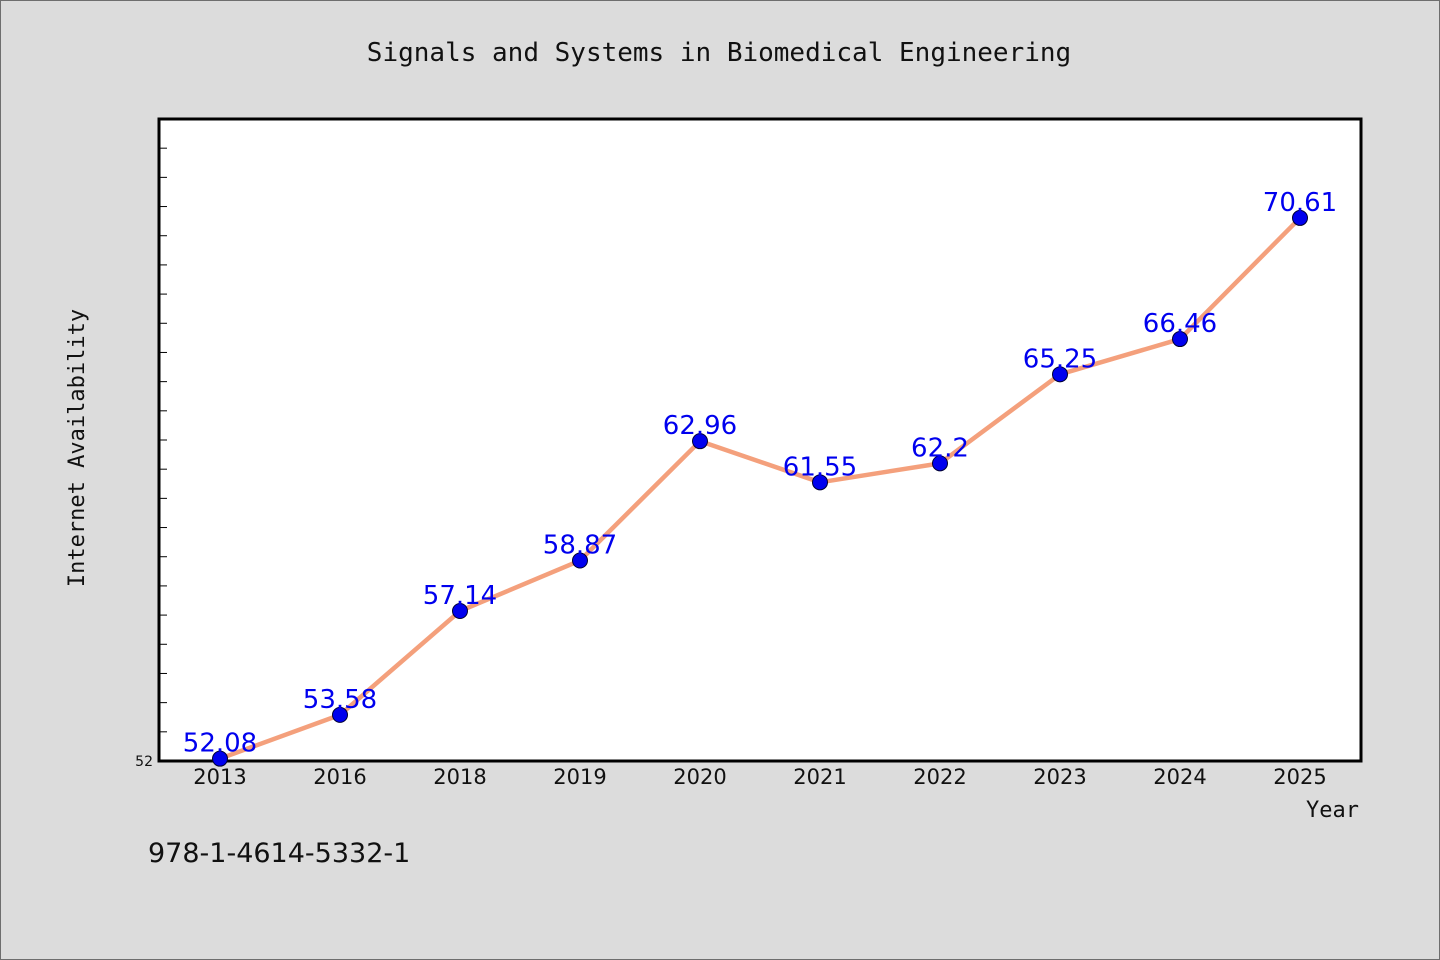  Describe the element at coordinates (580, 546) in the screenshot. I see `data-label: 58.87` at that location.